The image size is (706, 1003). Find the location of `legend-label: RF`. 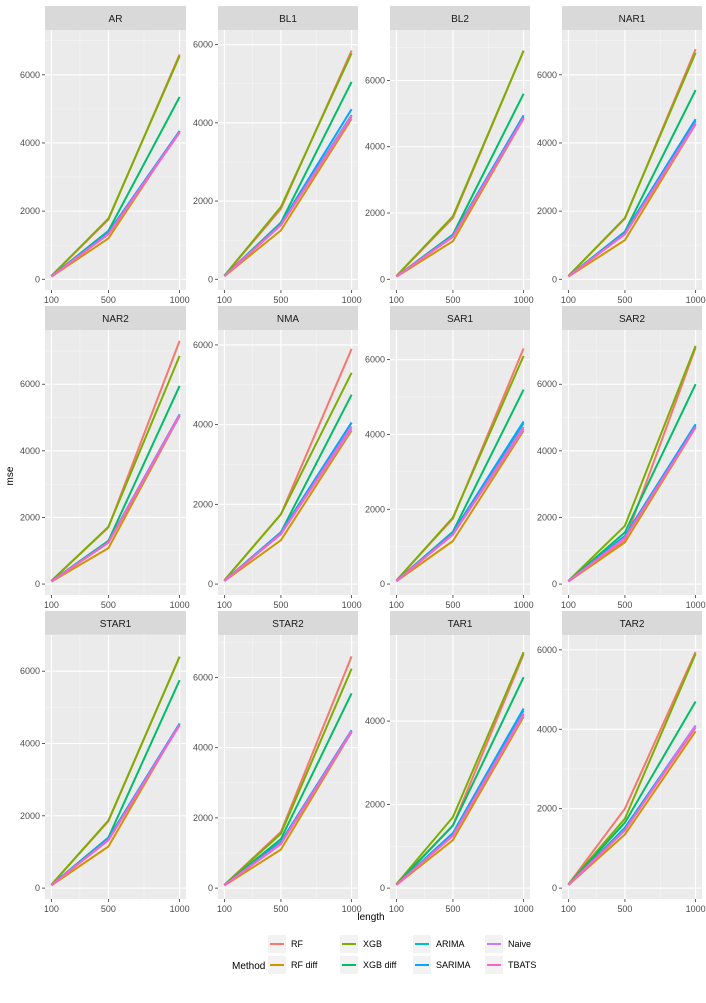

legend-label: RF is located at coordinates (297, 944).